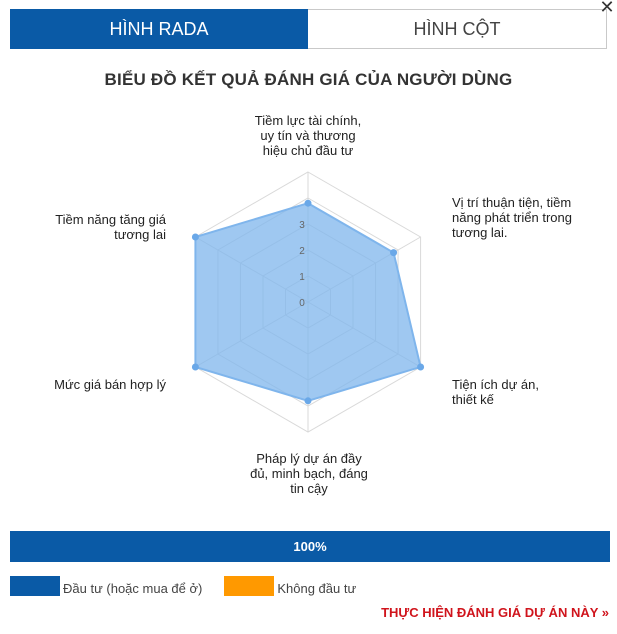 The height and width of the screenshot is (634, 617). What do you see at coordinates (607, 8) in the screenshot?
I see `close-icon: ✕` at bounding box center [607, 8].